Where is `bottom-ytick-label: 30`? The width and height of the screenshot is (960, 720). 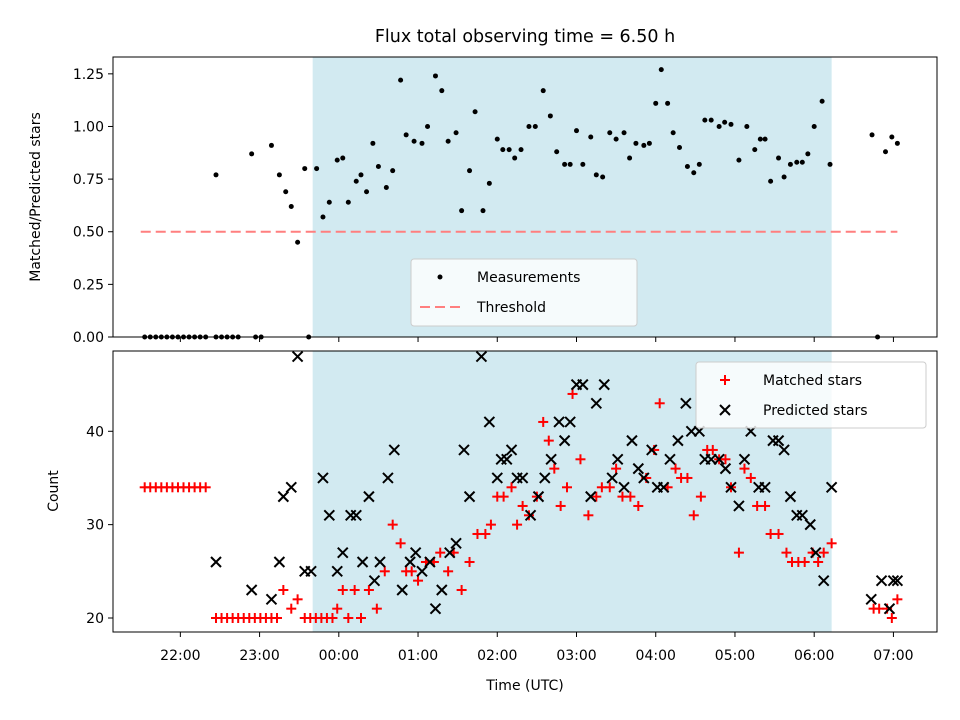 bottom-ytick-label: 30 is located at coordinates (95, 526).